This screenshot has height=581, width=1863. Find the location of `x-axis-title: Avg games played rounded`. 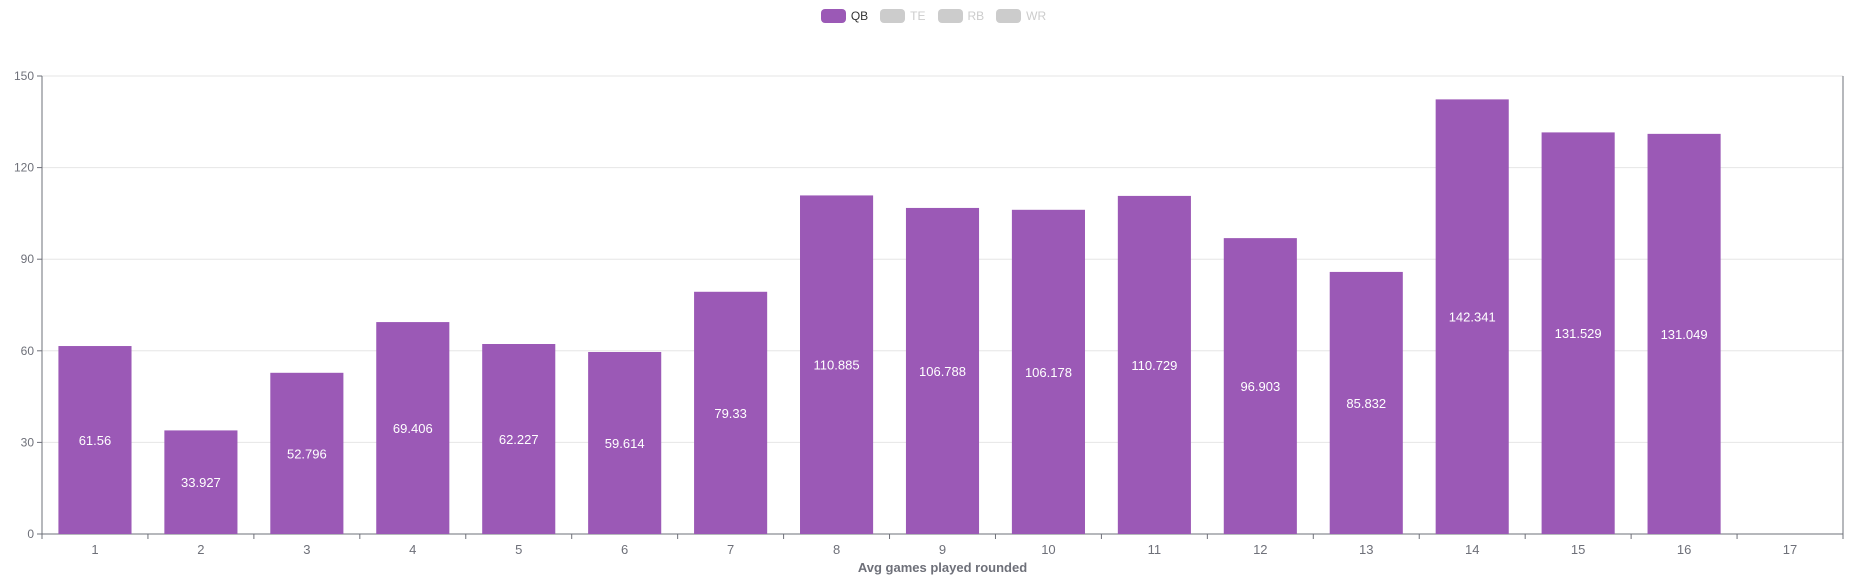

x-axis-title: Avg games played rounded is located at coordinates (942, 567).